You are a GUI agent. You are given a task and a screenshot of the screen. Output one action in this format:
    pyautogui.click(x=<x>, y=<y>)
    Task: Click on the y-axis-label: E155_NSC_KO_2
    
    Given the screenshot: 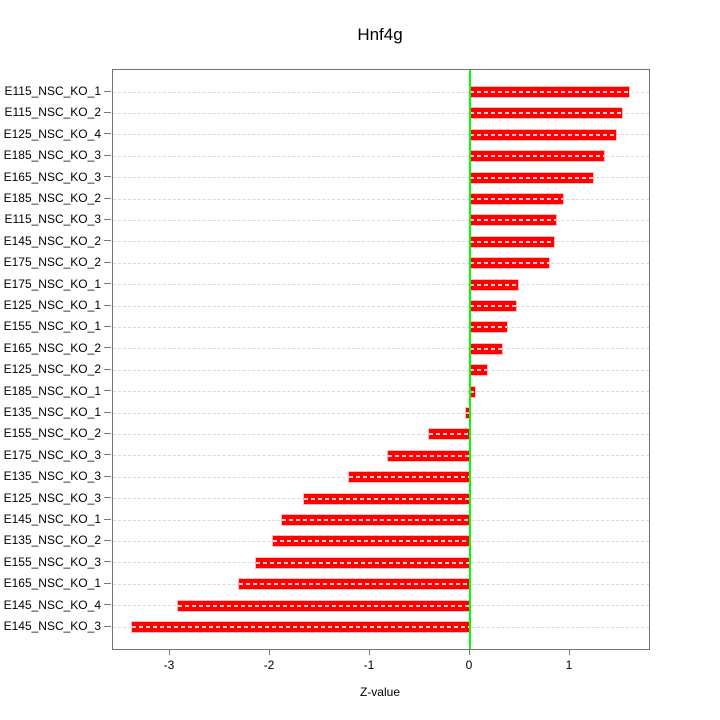 What is the action you would take?
    pyautogui.click(x=52, y=433)
    